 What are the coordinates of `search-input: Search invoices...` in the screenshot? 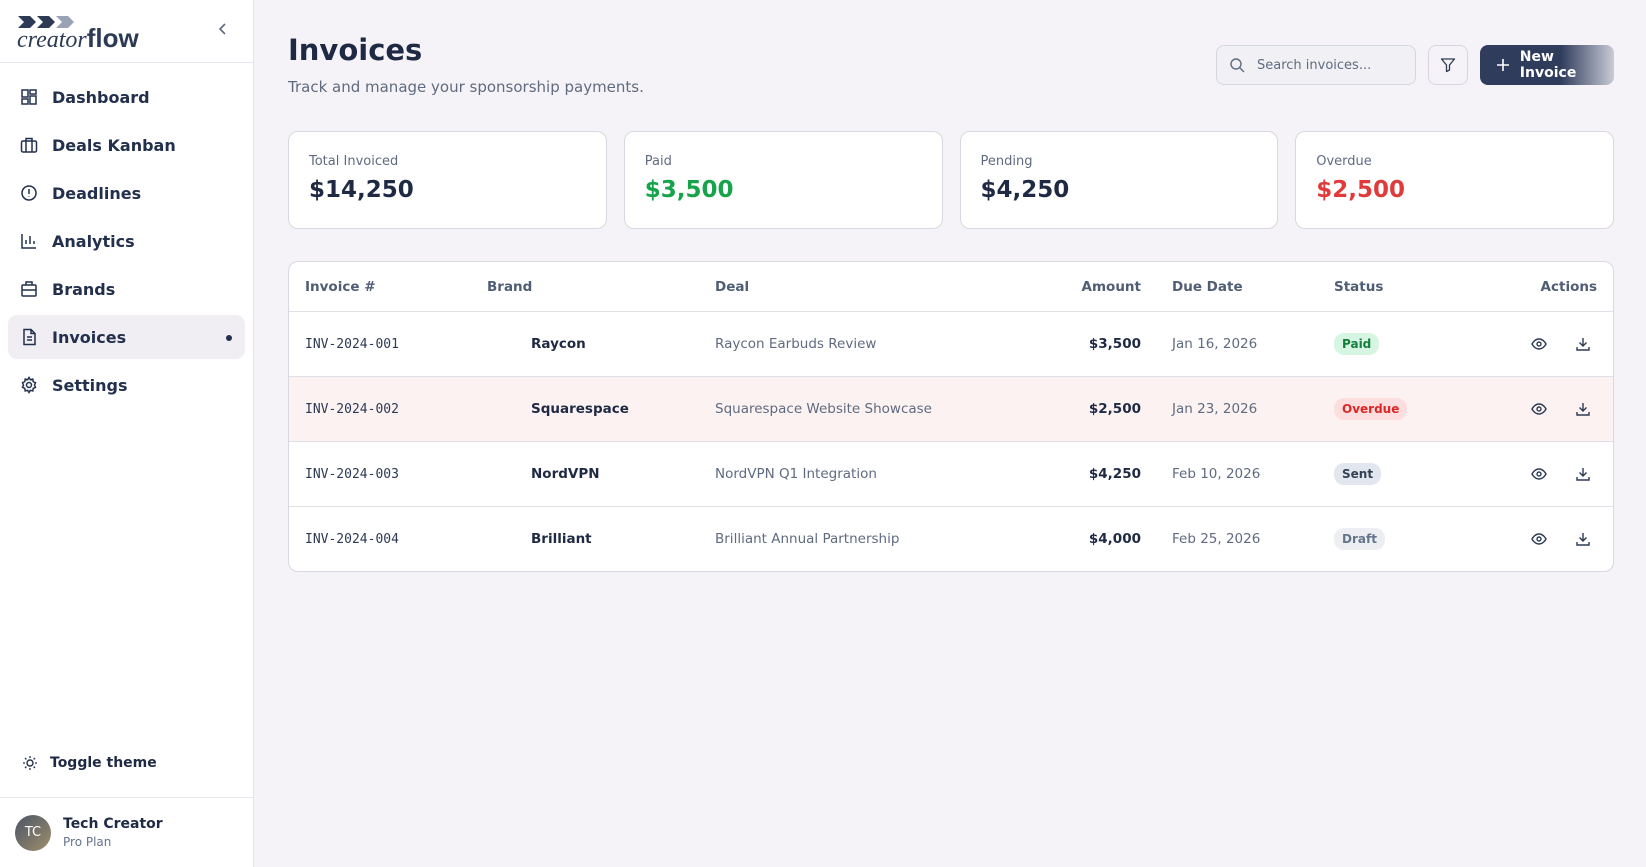 It's located at (1316, 65).